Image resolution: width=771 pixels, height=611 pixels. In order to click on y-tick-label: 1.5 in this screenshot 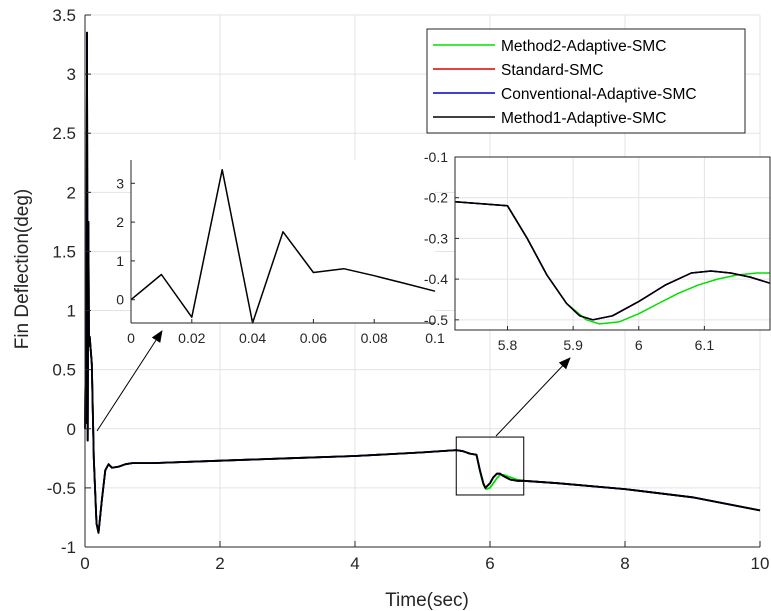, I will do `click(64, 251)`.